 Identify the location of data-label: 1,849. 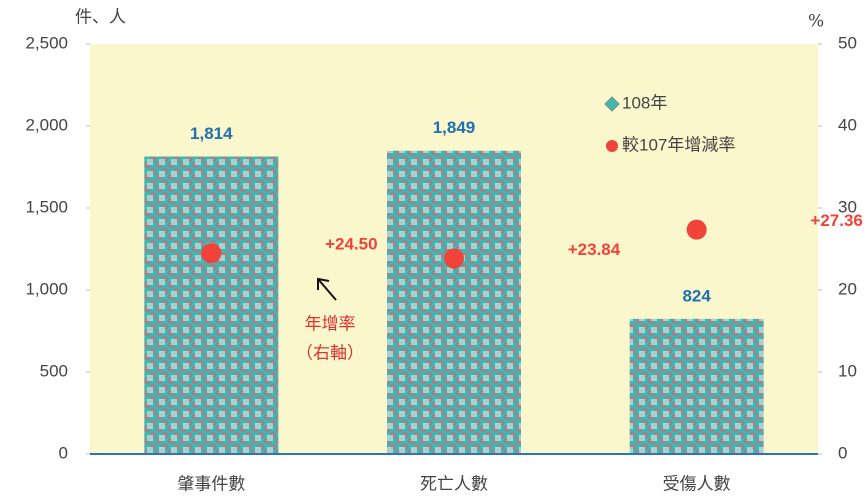
(454, 127).